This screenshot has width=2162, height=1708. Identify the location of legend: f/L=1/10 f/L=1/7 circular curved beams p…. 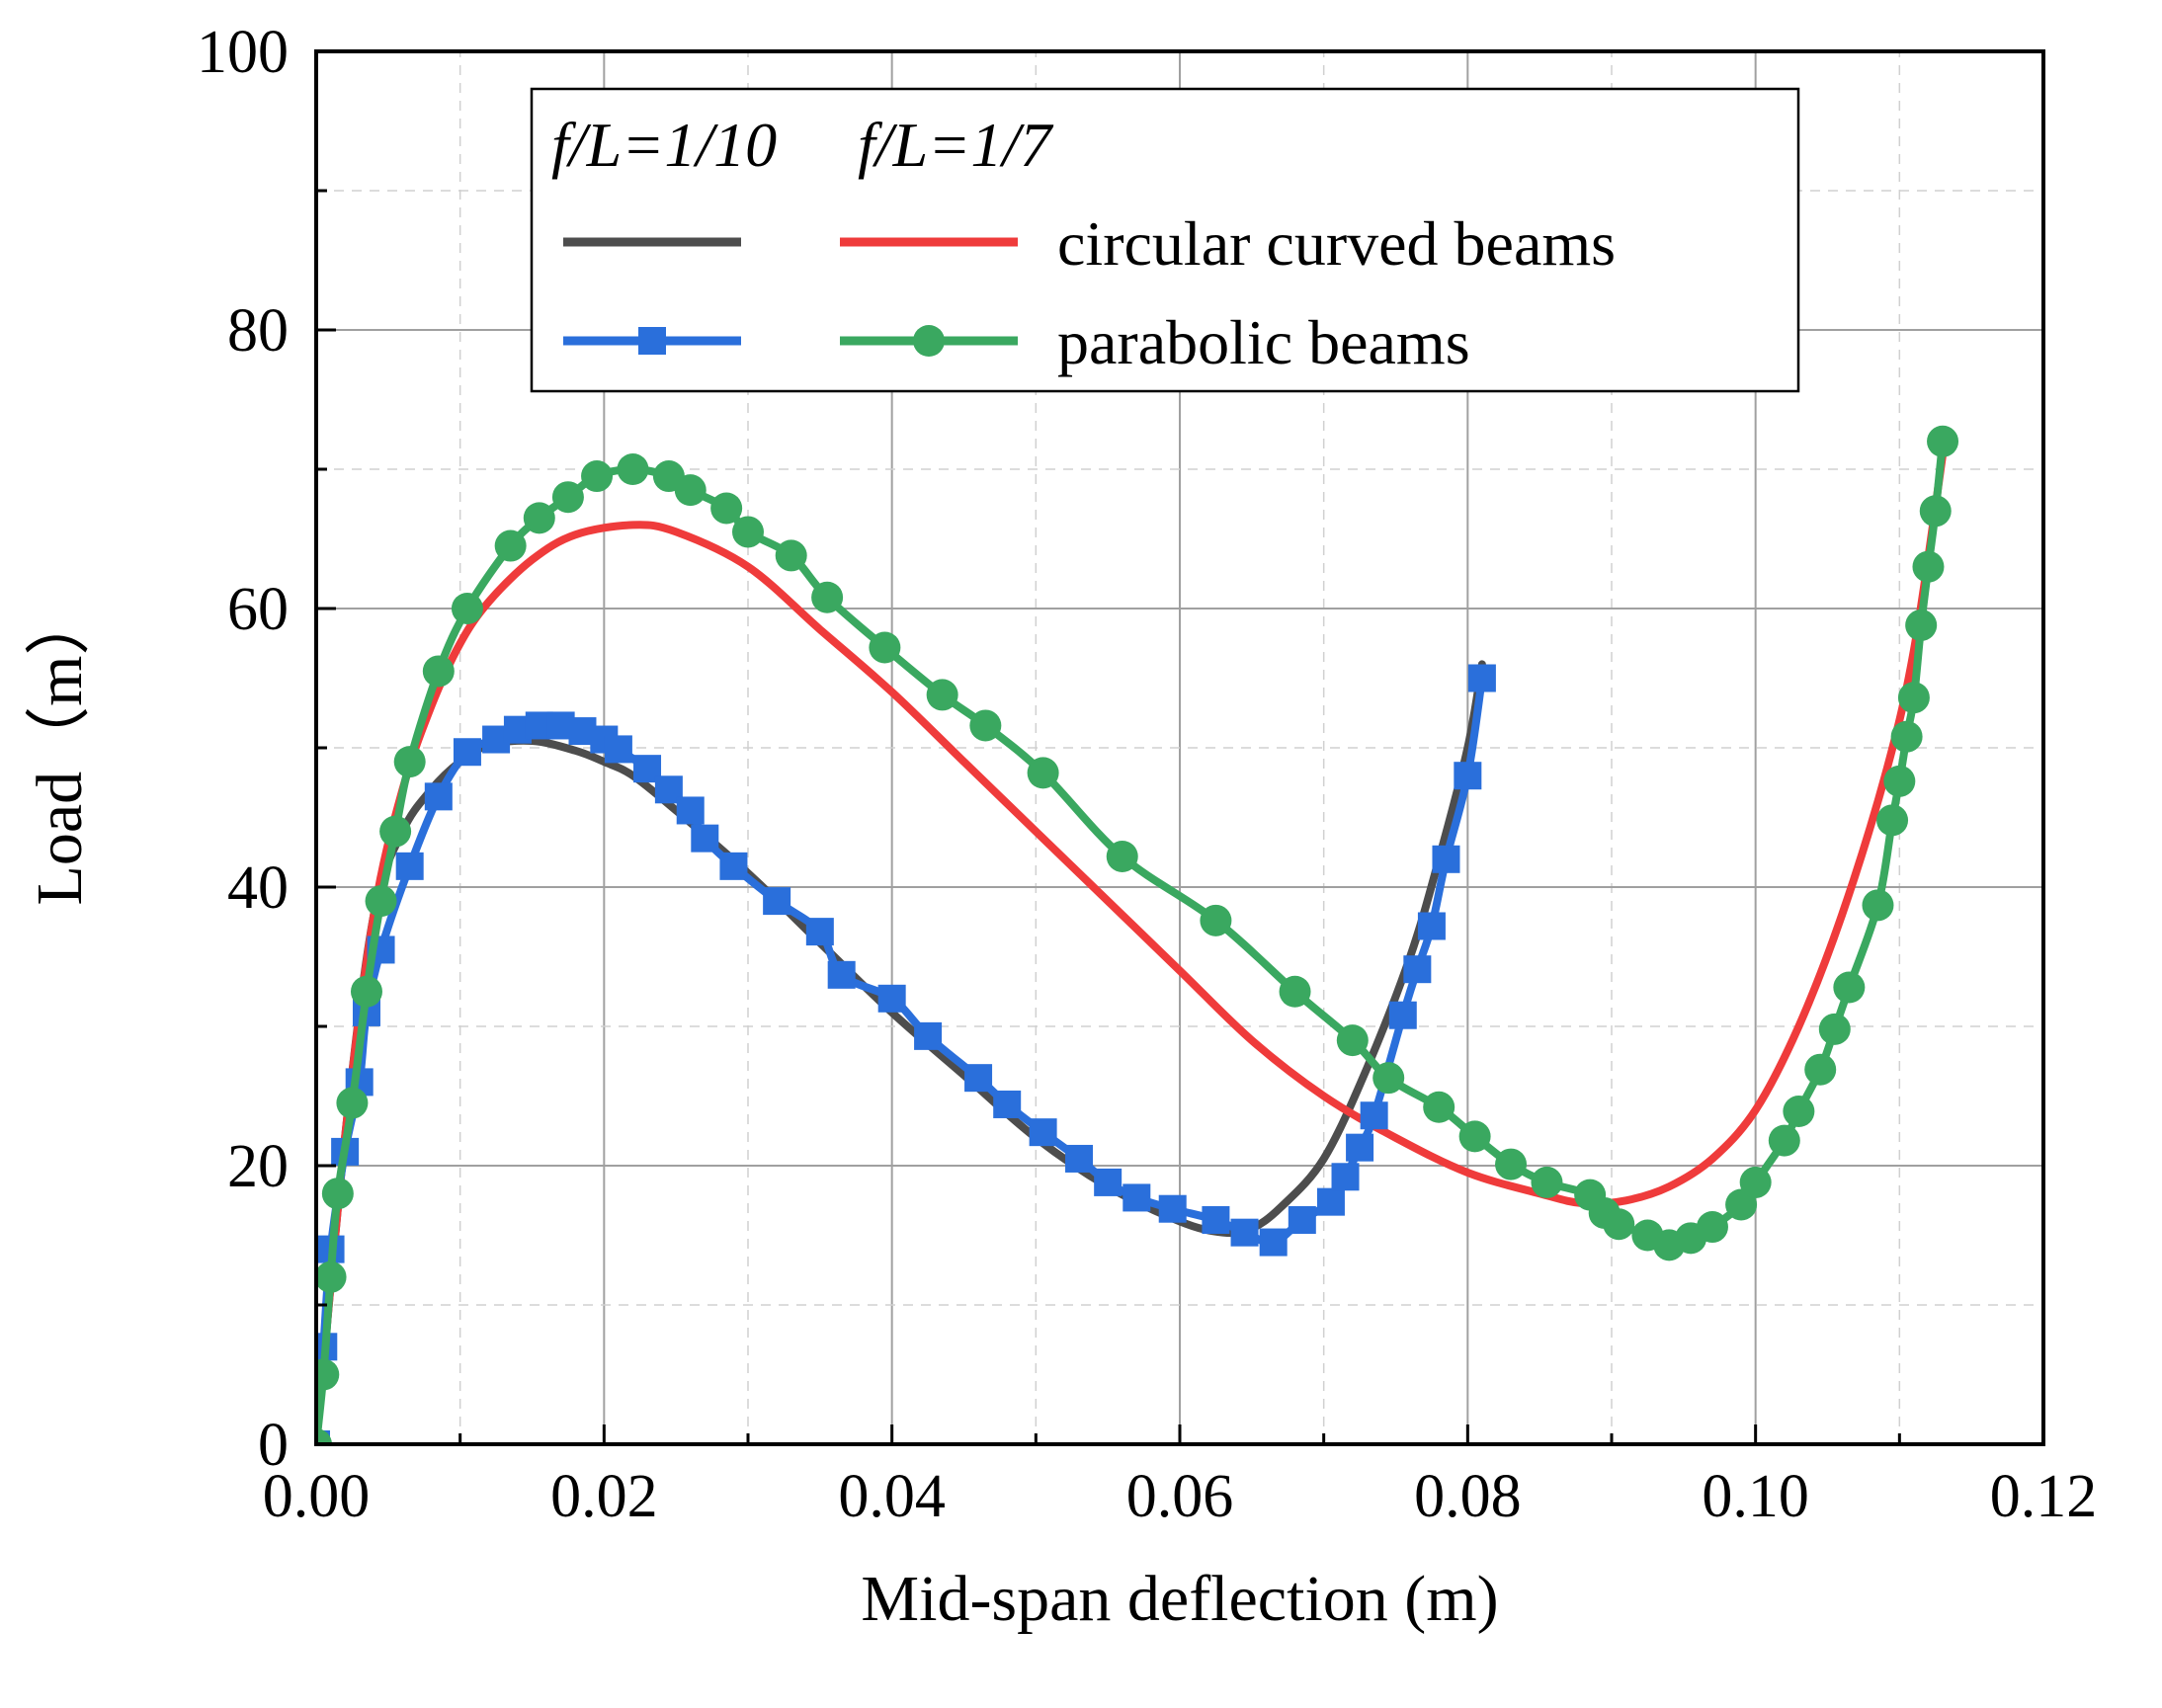
(1165, 240).